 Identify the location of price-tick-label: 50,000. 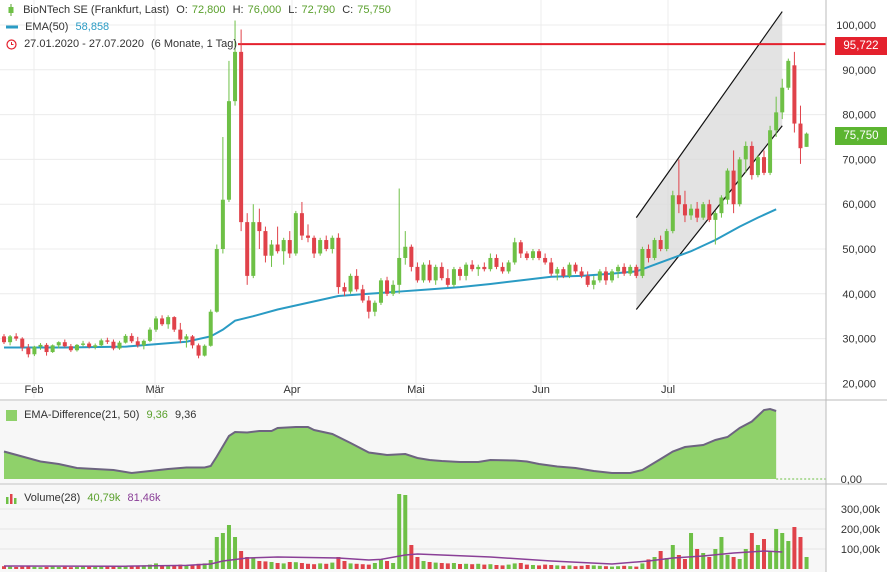
(859, 250).